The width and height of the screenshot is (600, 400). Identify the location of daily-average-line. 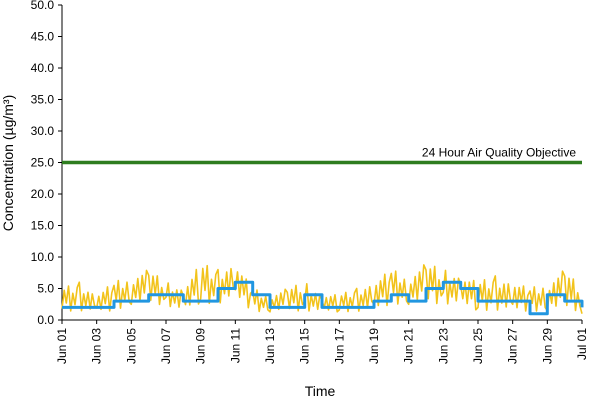
(323, 298).